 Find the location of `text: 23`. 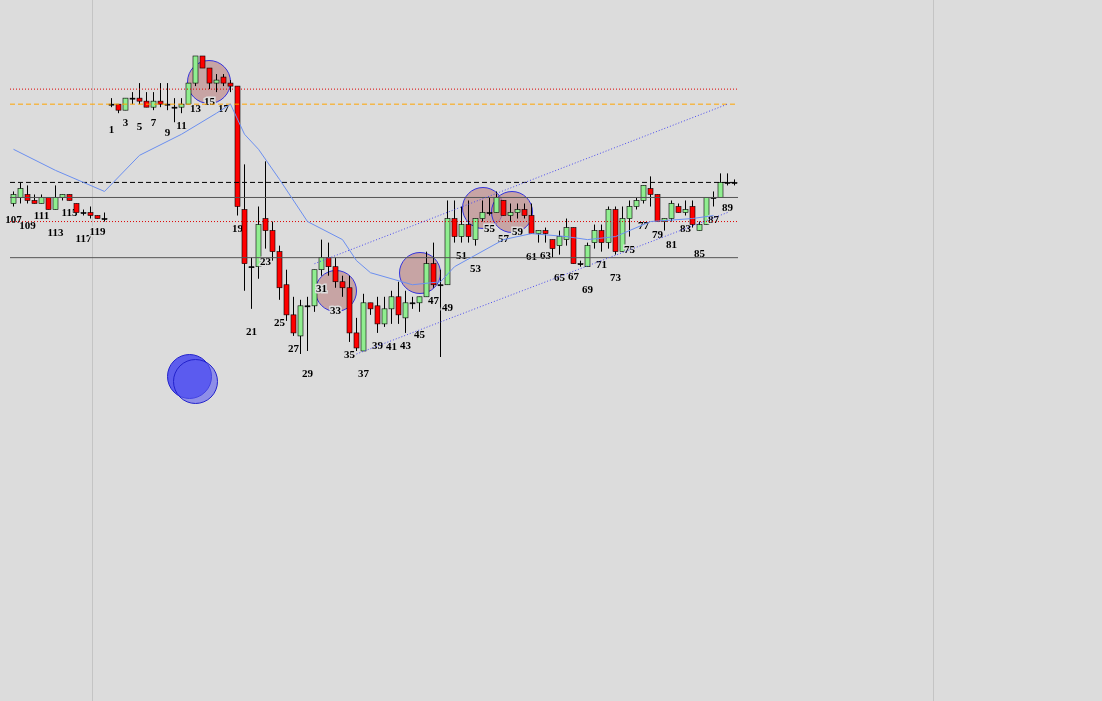

text: 23 is located at coordinates (265, 260).